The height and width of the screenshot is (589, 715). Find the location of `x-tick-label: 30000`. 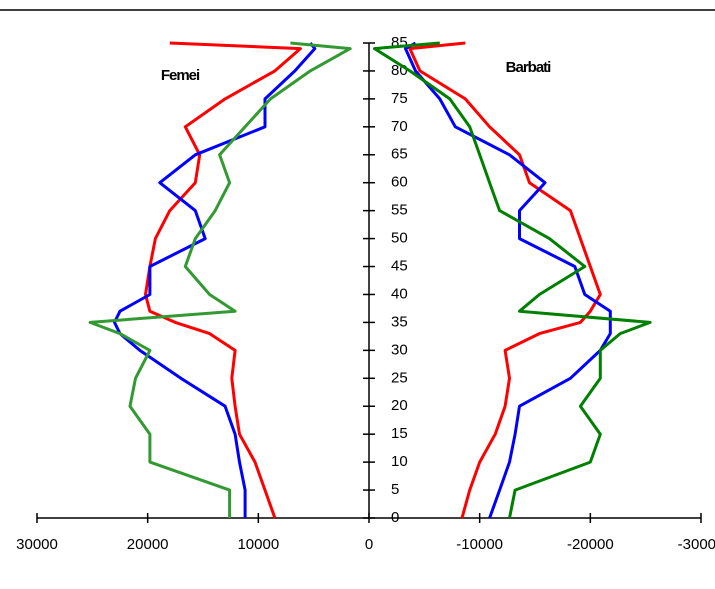

x-tick-label: 30000 is located at coordinates (37, 544).